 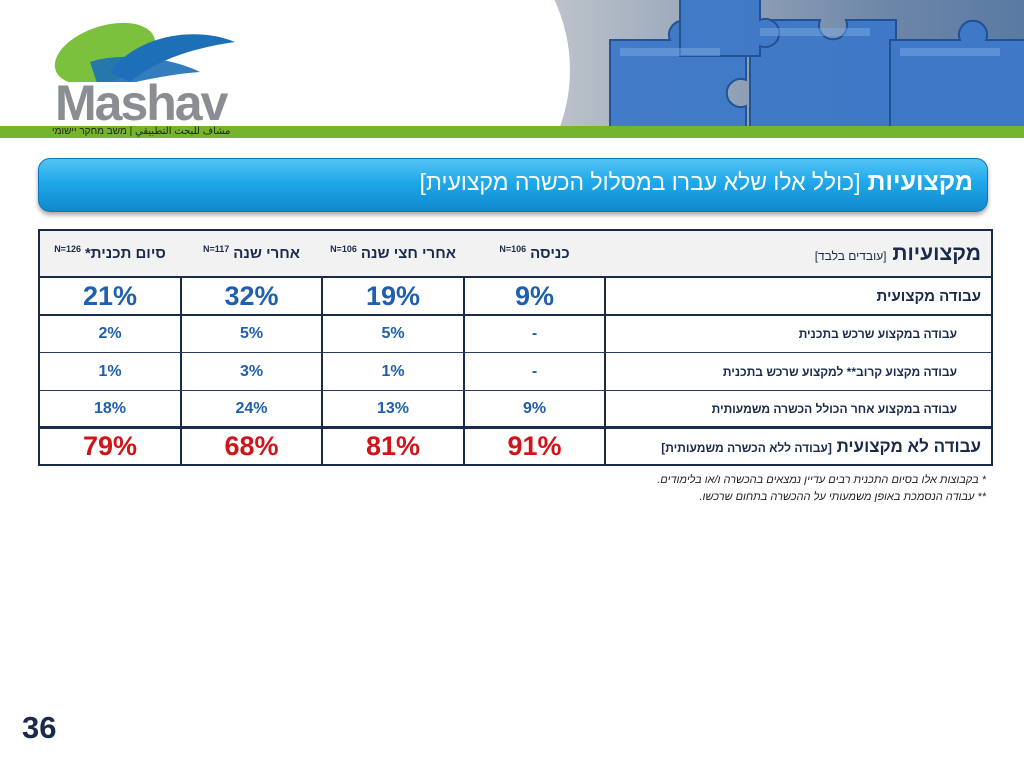 I want to click on header-col-half-year: אחרי חצי שנה N=106, so click(x=393, y=253).